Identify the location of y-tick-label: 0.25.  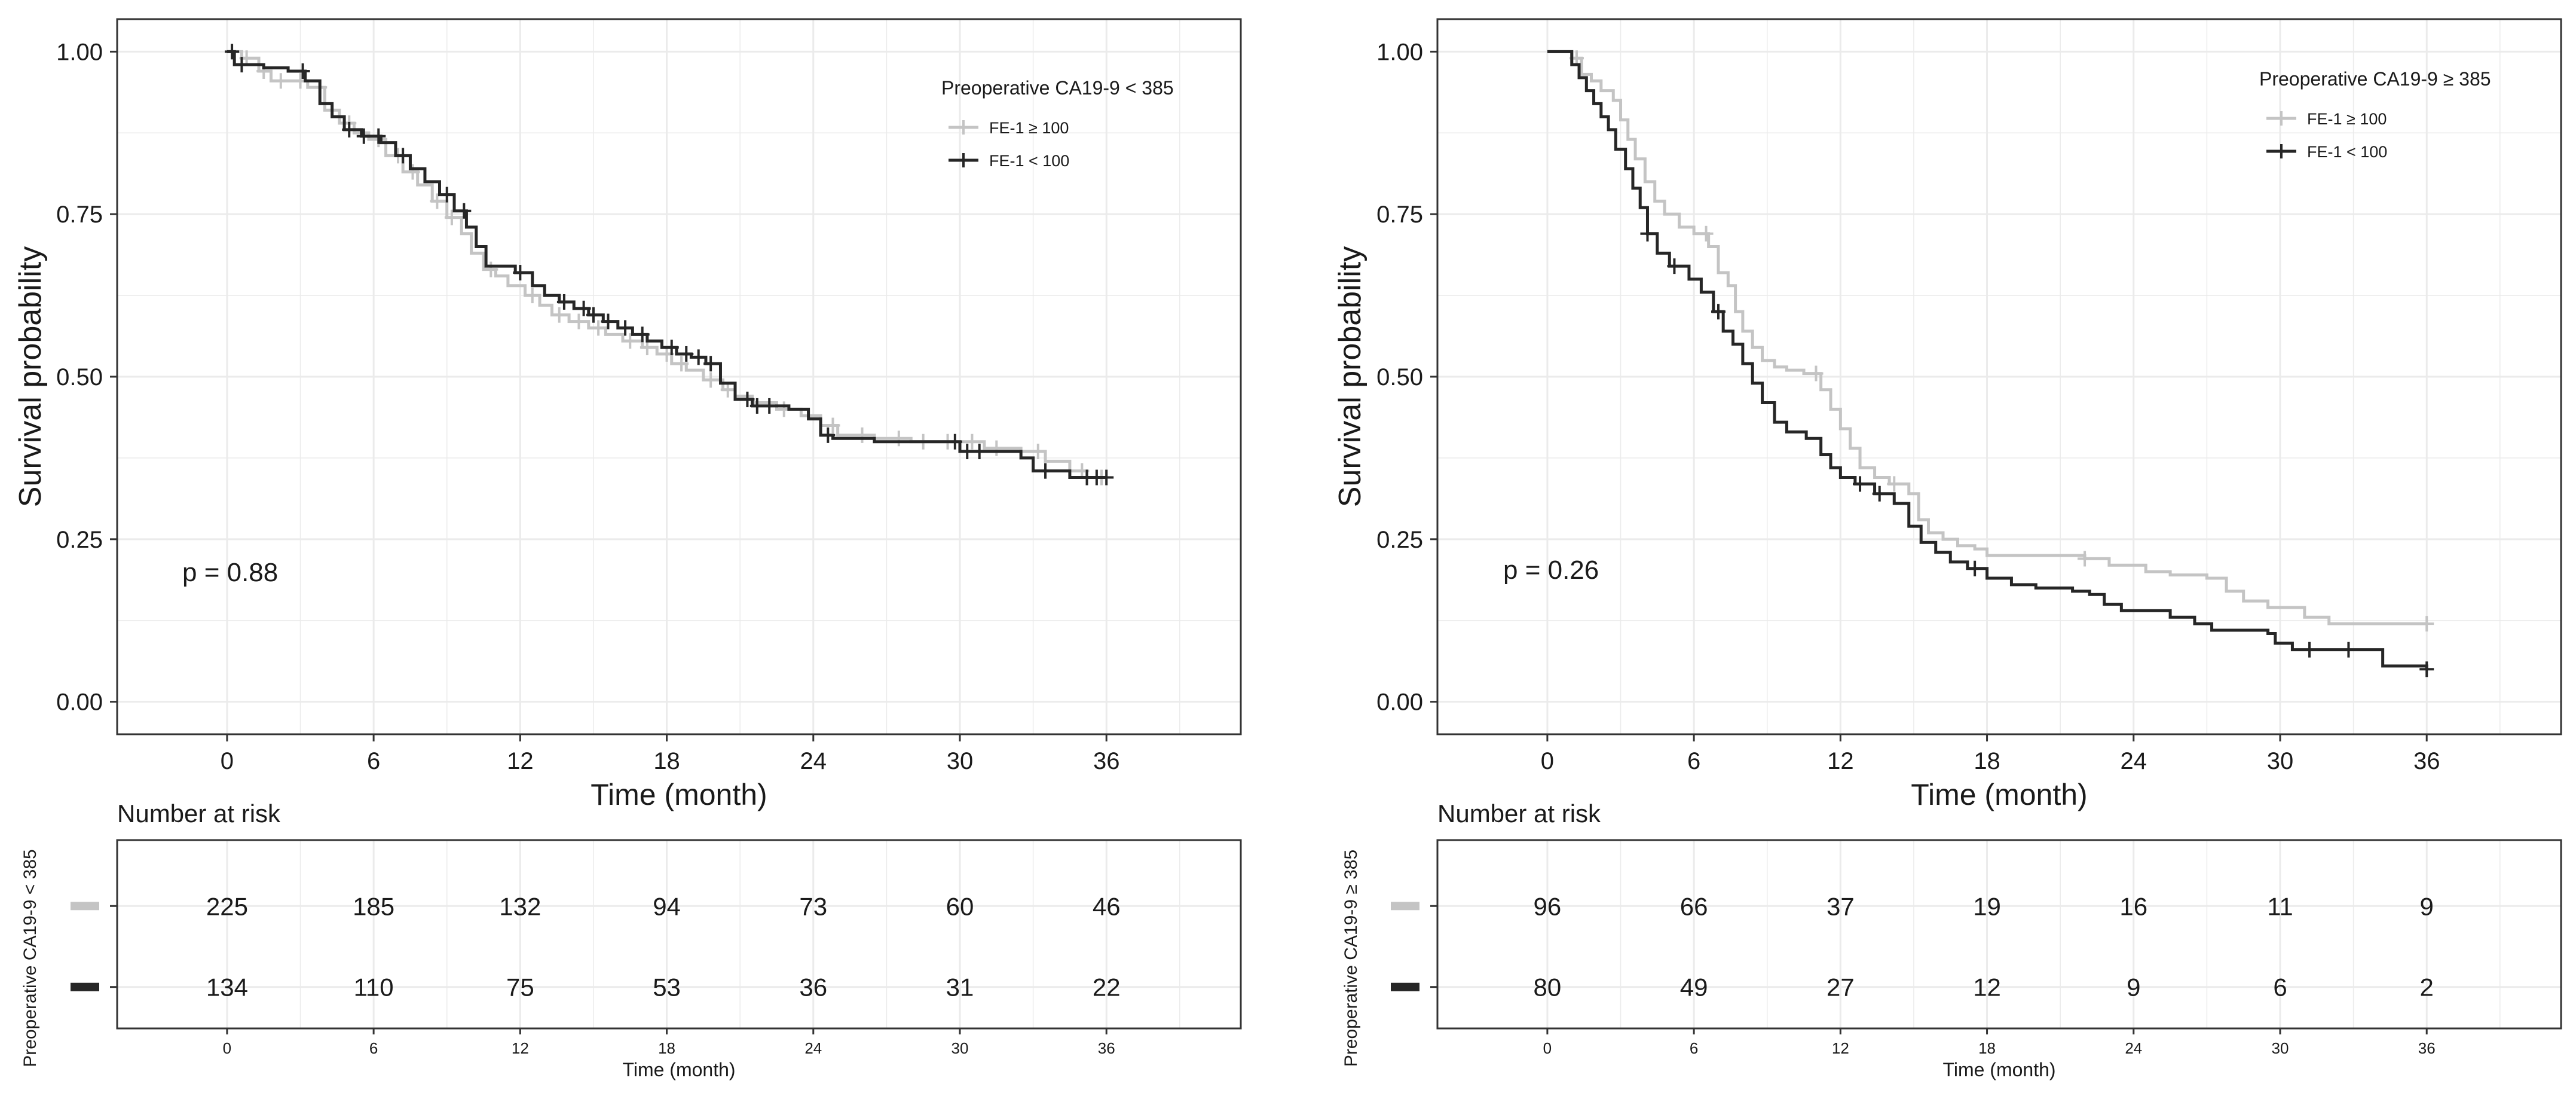
(79, 540).